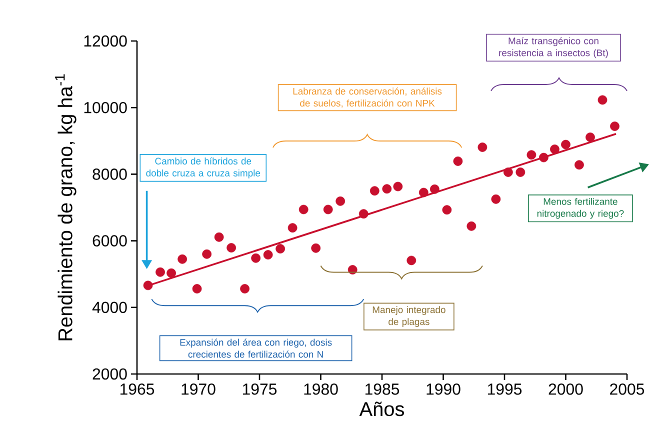 The height and width of the screenshot is (441, 649). Describe the element at coordinates (565, 389) in the screenshot. I see `x-tick-label: 2000` at that location.